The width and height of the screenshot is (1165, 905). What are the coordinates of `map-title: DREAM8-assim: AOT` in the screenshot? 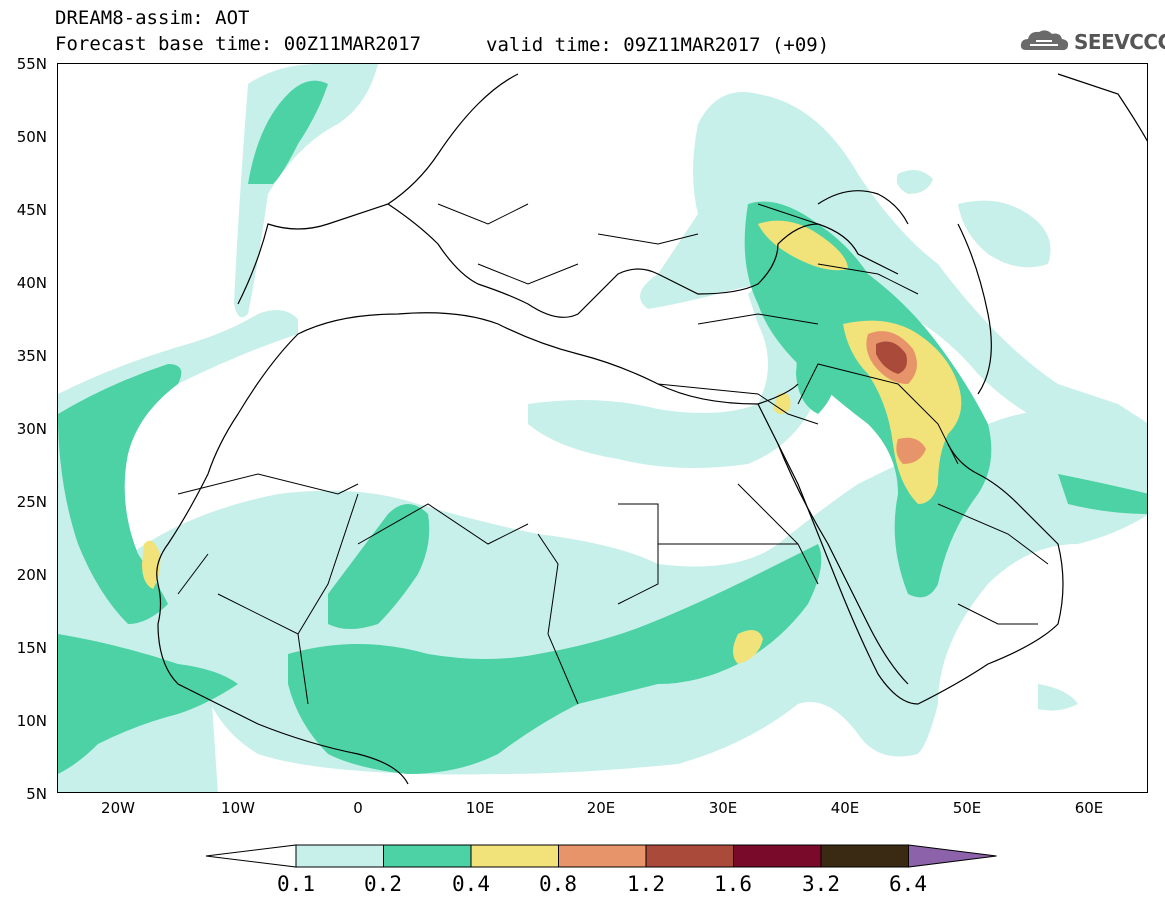 It's located at (152, 18).